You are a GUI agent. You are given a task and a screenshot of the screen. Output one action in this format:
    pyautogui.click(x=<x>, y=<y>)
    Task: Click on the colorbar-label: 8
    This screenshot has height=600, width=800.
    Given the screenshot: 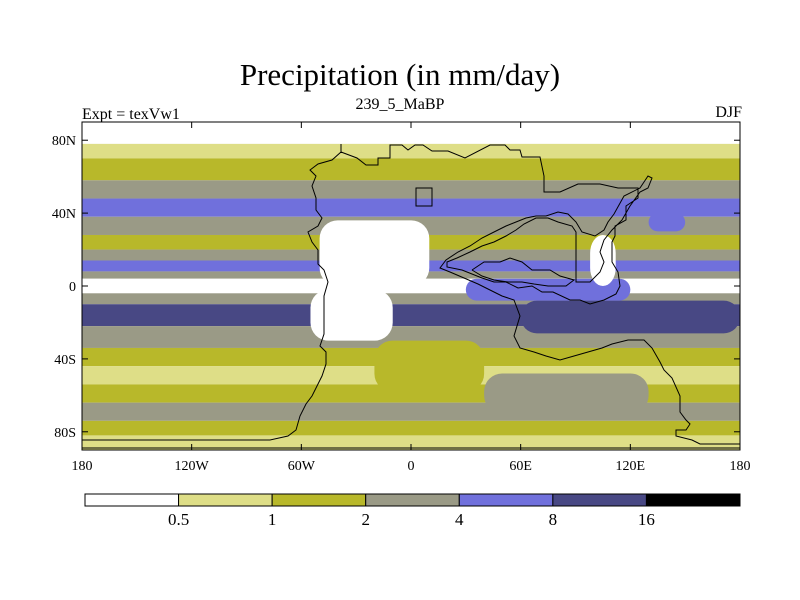 What is the action you would take?
    pyautogui.click(x=553, y=519)
    